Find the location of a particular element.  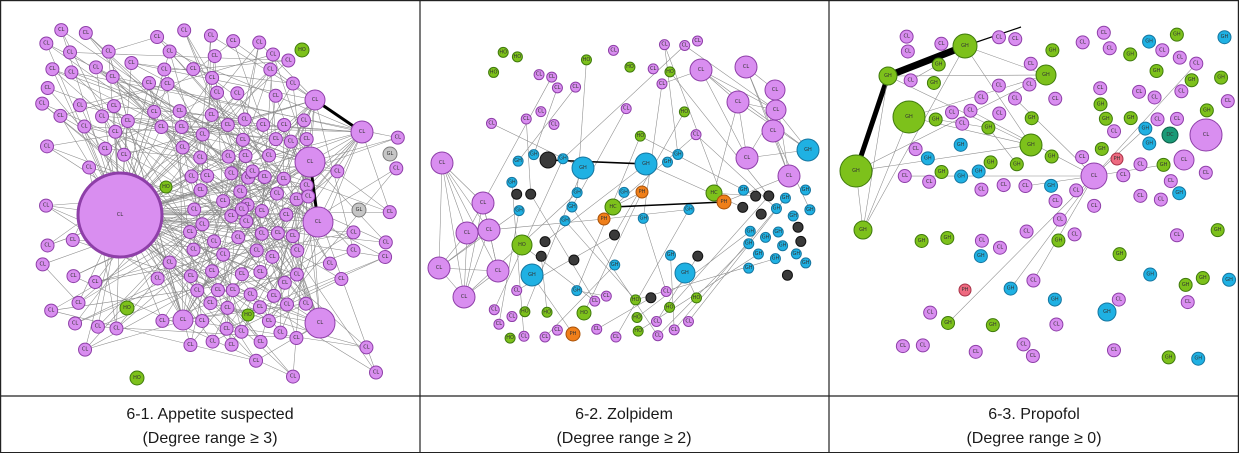

panel-1-node-label-106: CL is located at coordinates (304, 120).